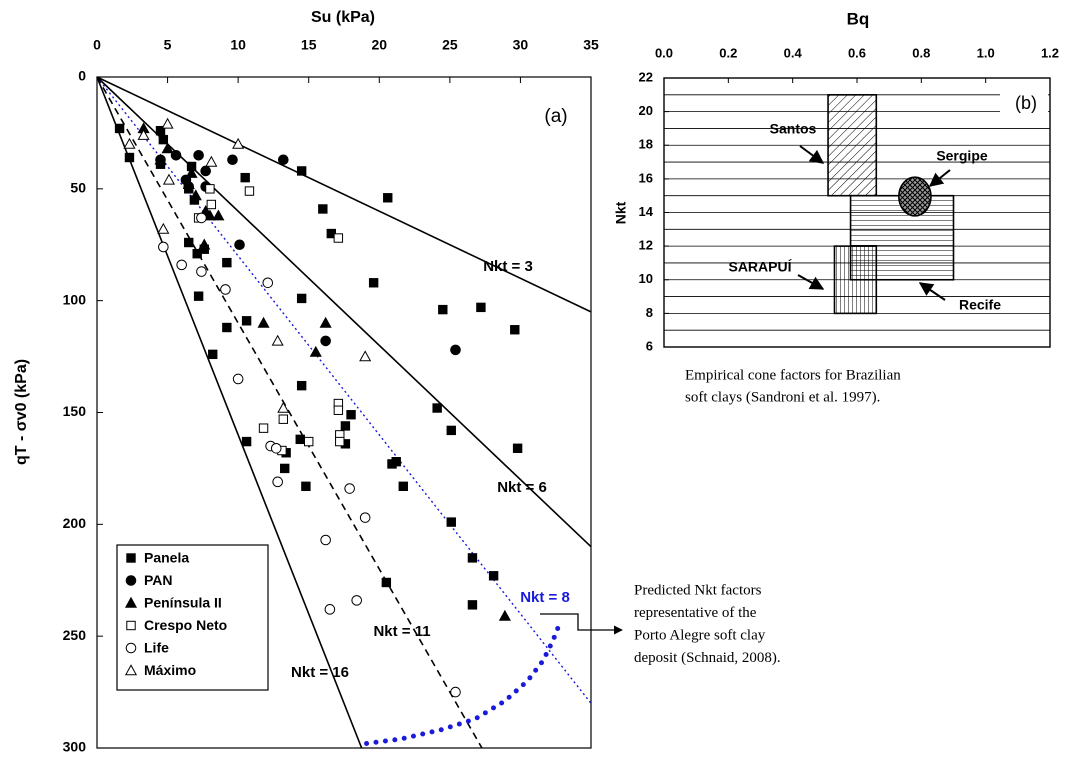 Image resolution: width=1072 pixels, height=758 pixels. Describe the element at coordinates (621, 212) in the screenshot. I see `y-axis-label: Nkt` at that location.